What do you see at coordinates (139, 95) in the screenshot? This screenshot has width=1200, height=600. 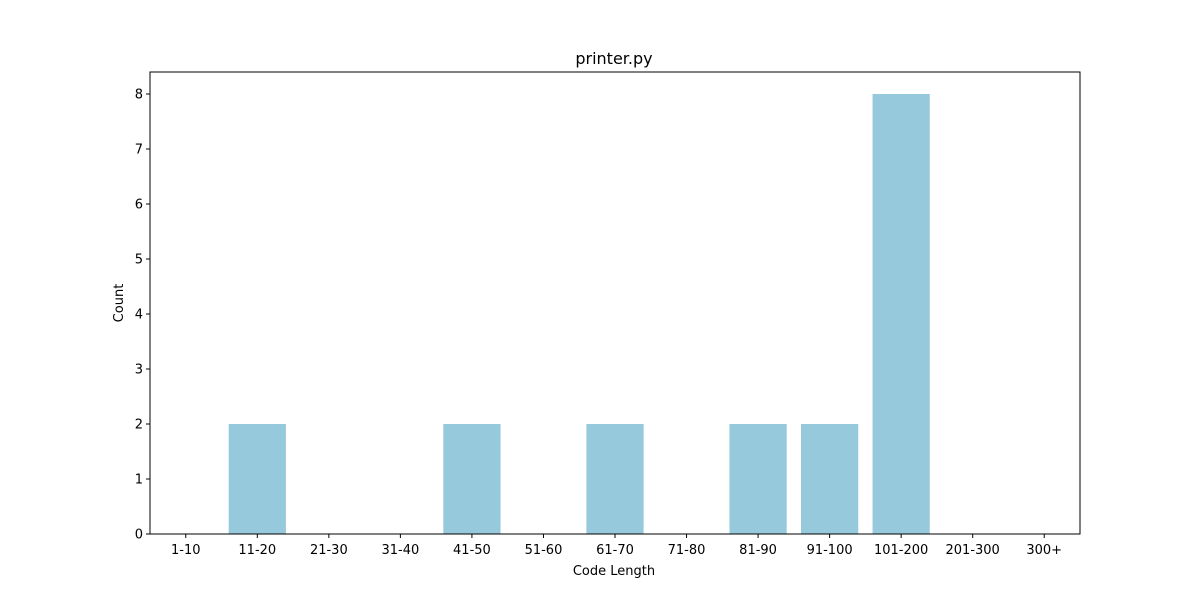 I see `y-tick-label: 8` at bounding box center [139, 95].